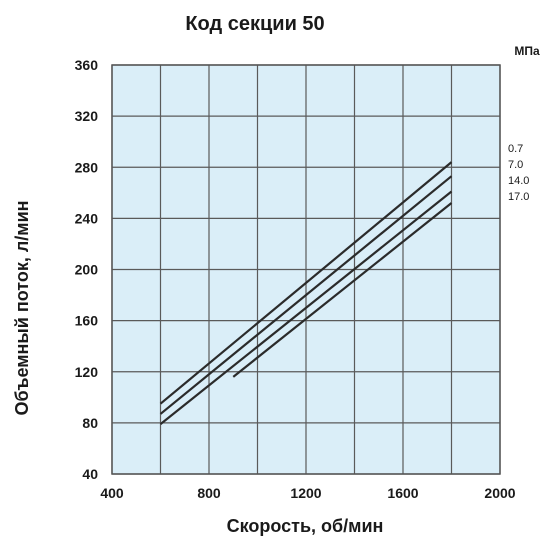  I want to click on legend-entry: 17.0, so click(518, 197).